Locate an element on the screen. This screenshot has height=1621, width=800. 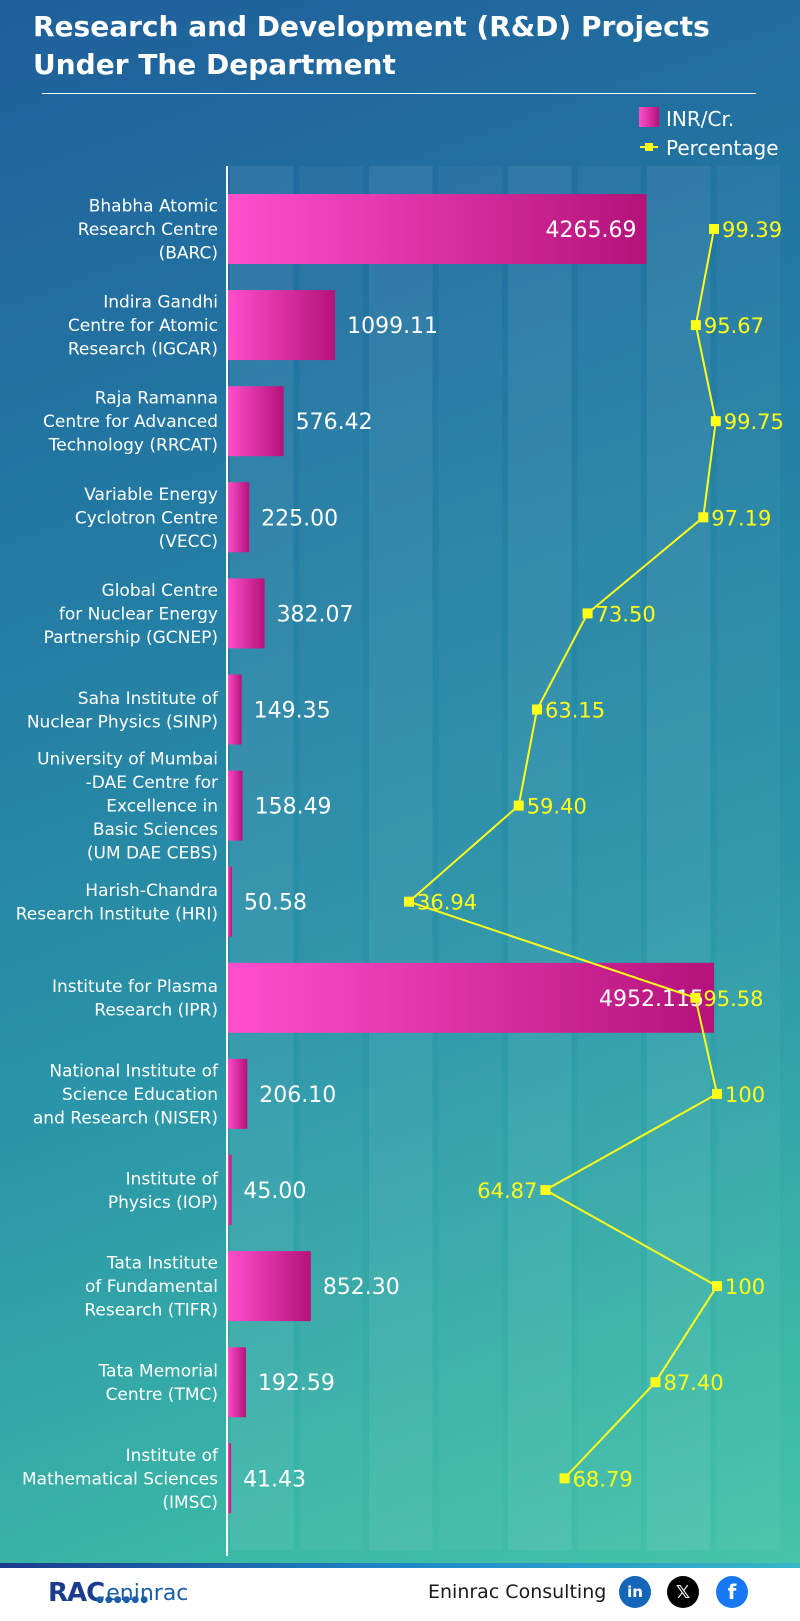
percentage-label: 95.58 is located at coordinates (733, 999).